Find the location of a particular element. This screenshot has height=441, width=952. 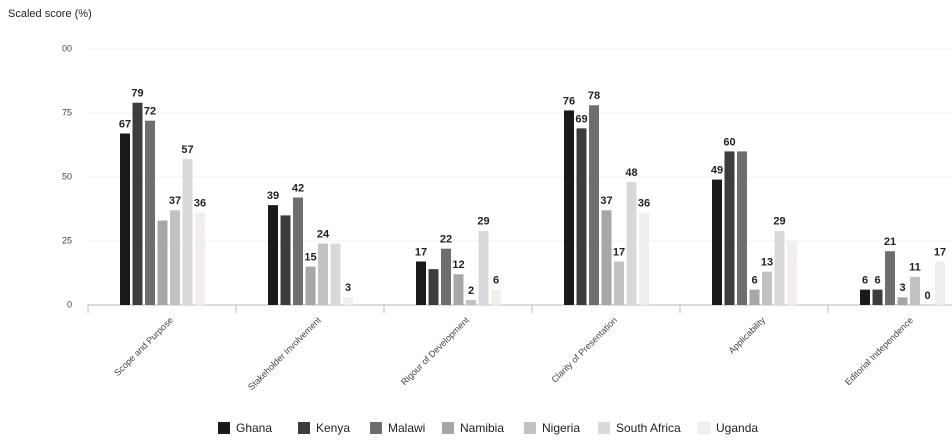

legend-label: Namibia is located at coordinates (482, 428).